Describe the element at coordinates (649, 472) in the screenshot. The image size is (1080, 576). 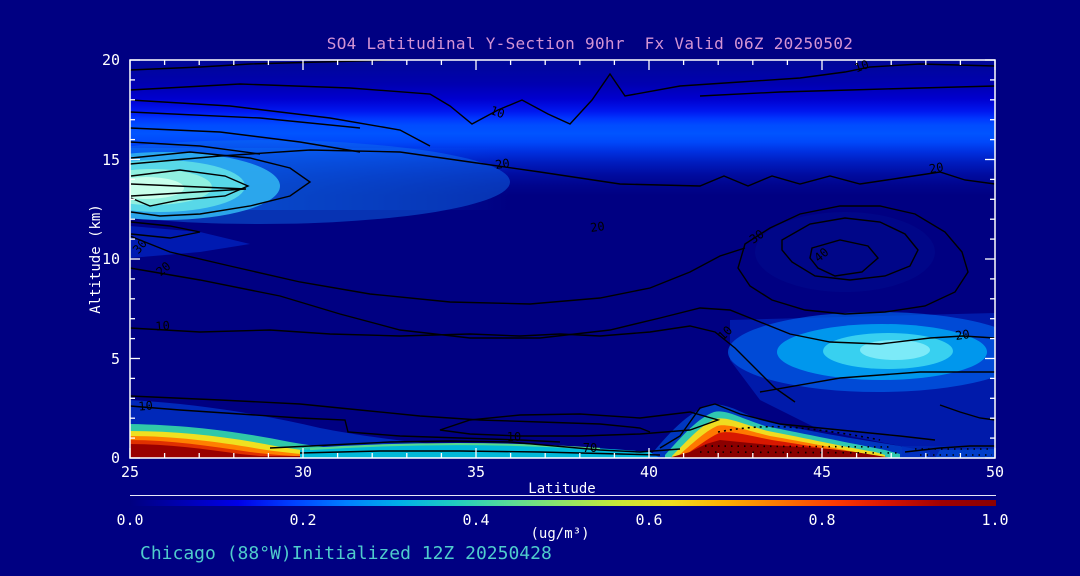
I see `x-tick-label: 40` at that location.